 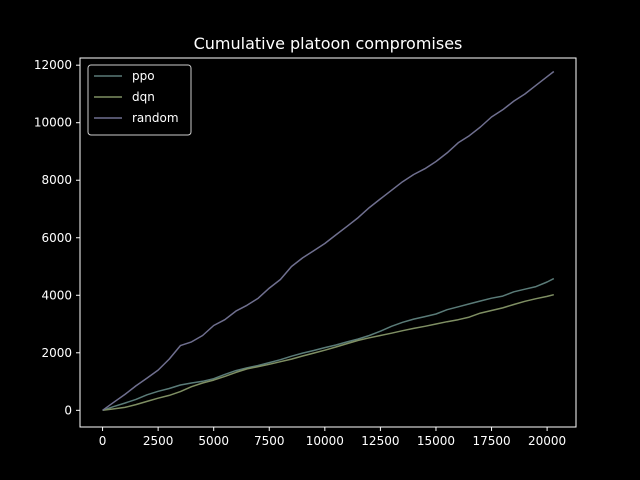 What do you see at coordinates (158, 441) in the screenshot?
I see `x-tick-label: 2500` at bounding box center [158, 441].